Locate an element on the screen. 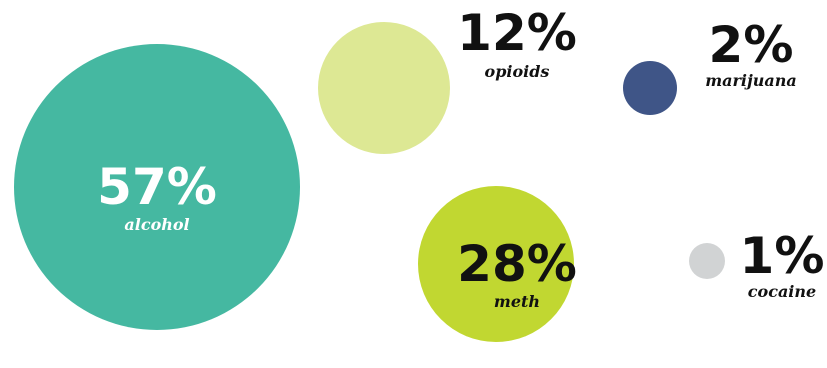 Image resolution: width=827 pixels, height=368 pixels. value-label-cocaine: 1% is located at coordinates (782, 256).